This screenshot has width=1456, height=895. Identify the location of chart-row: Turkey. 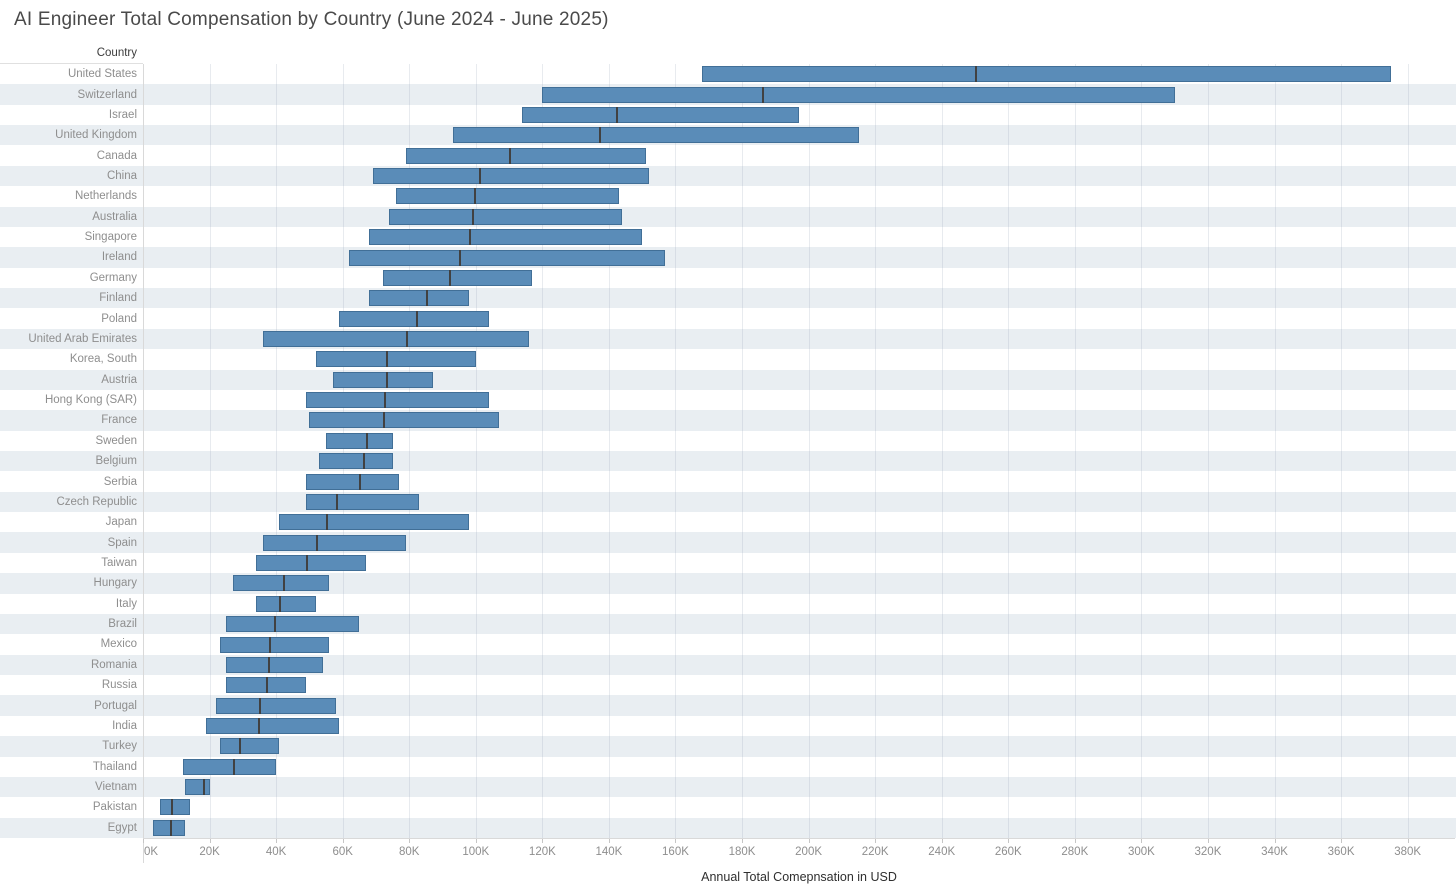
(728, 746).